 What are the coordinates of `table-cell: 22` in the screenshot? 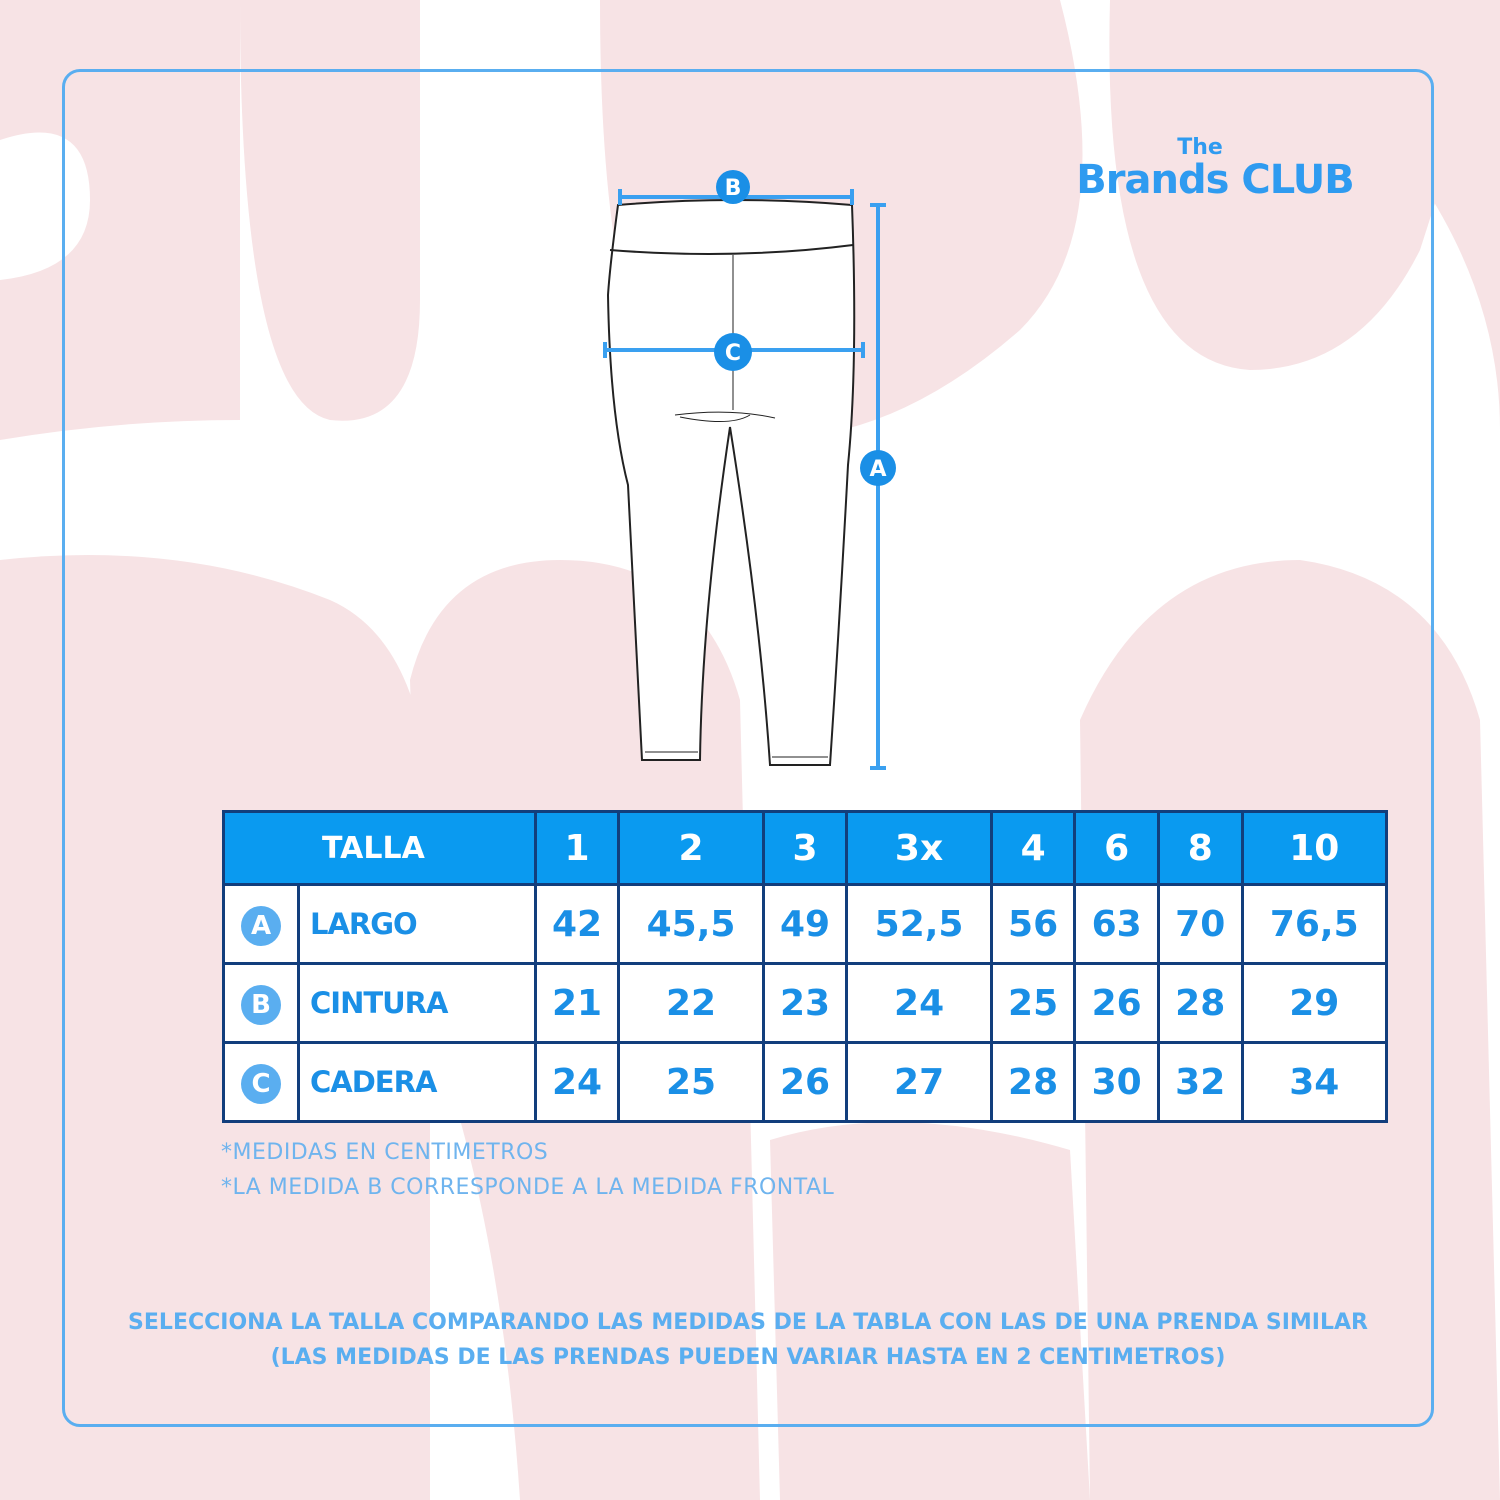 It's located at (691, 1003).